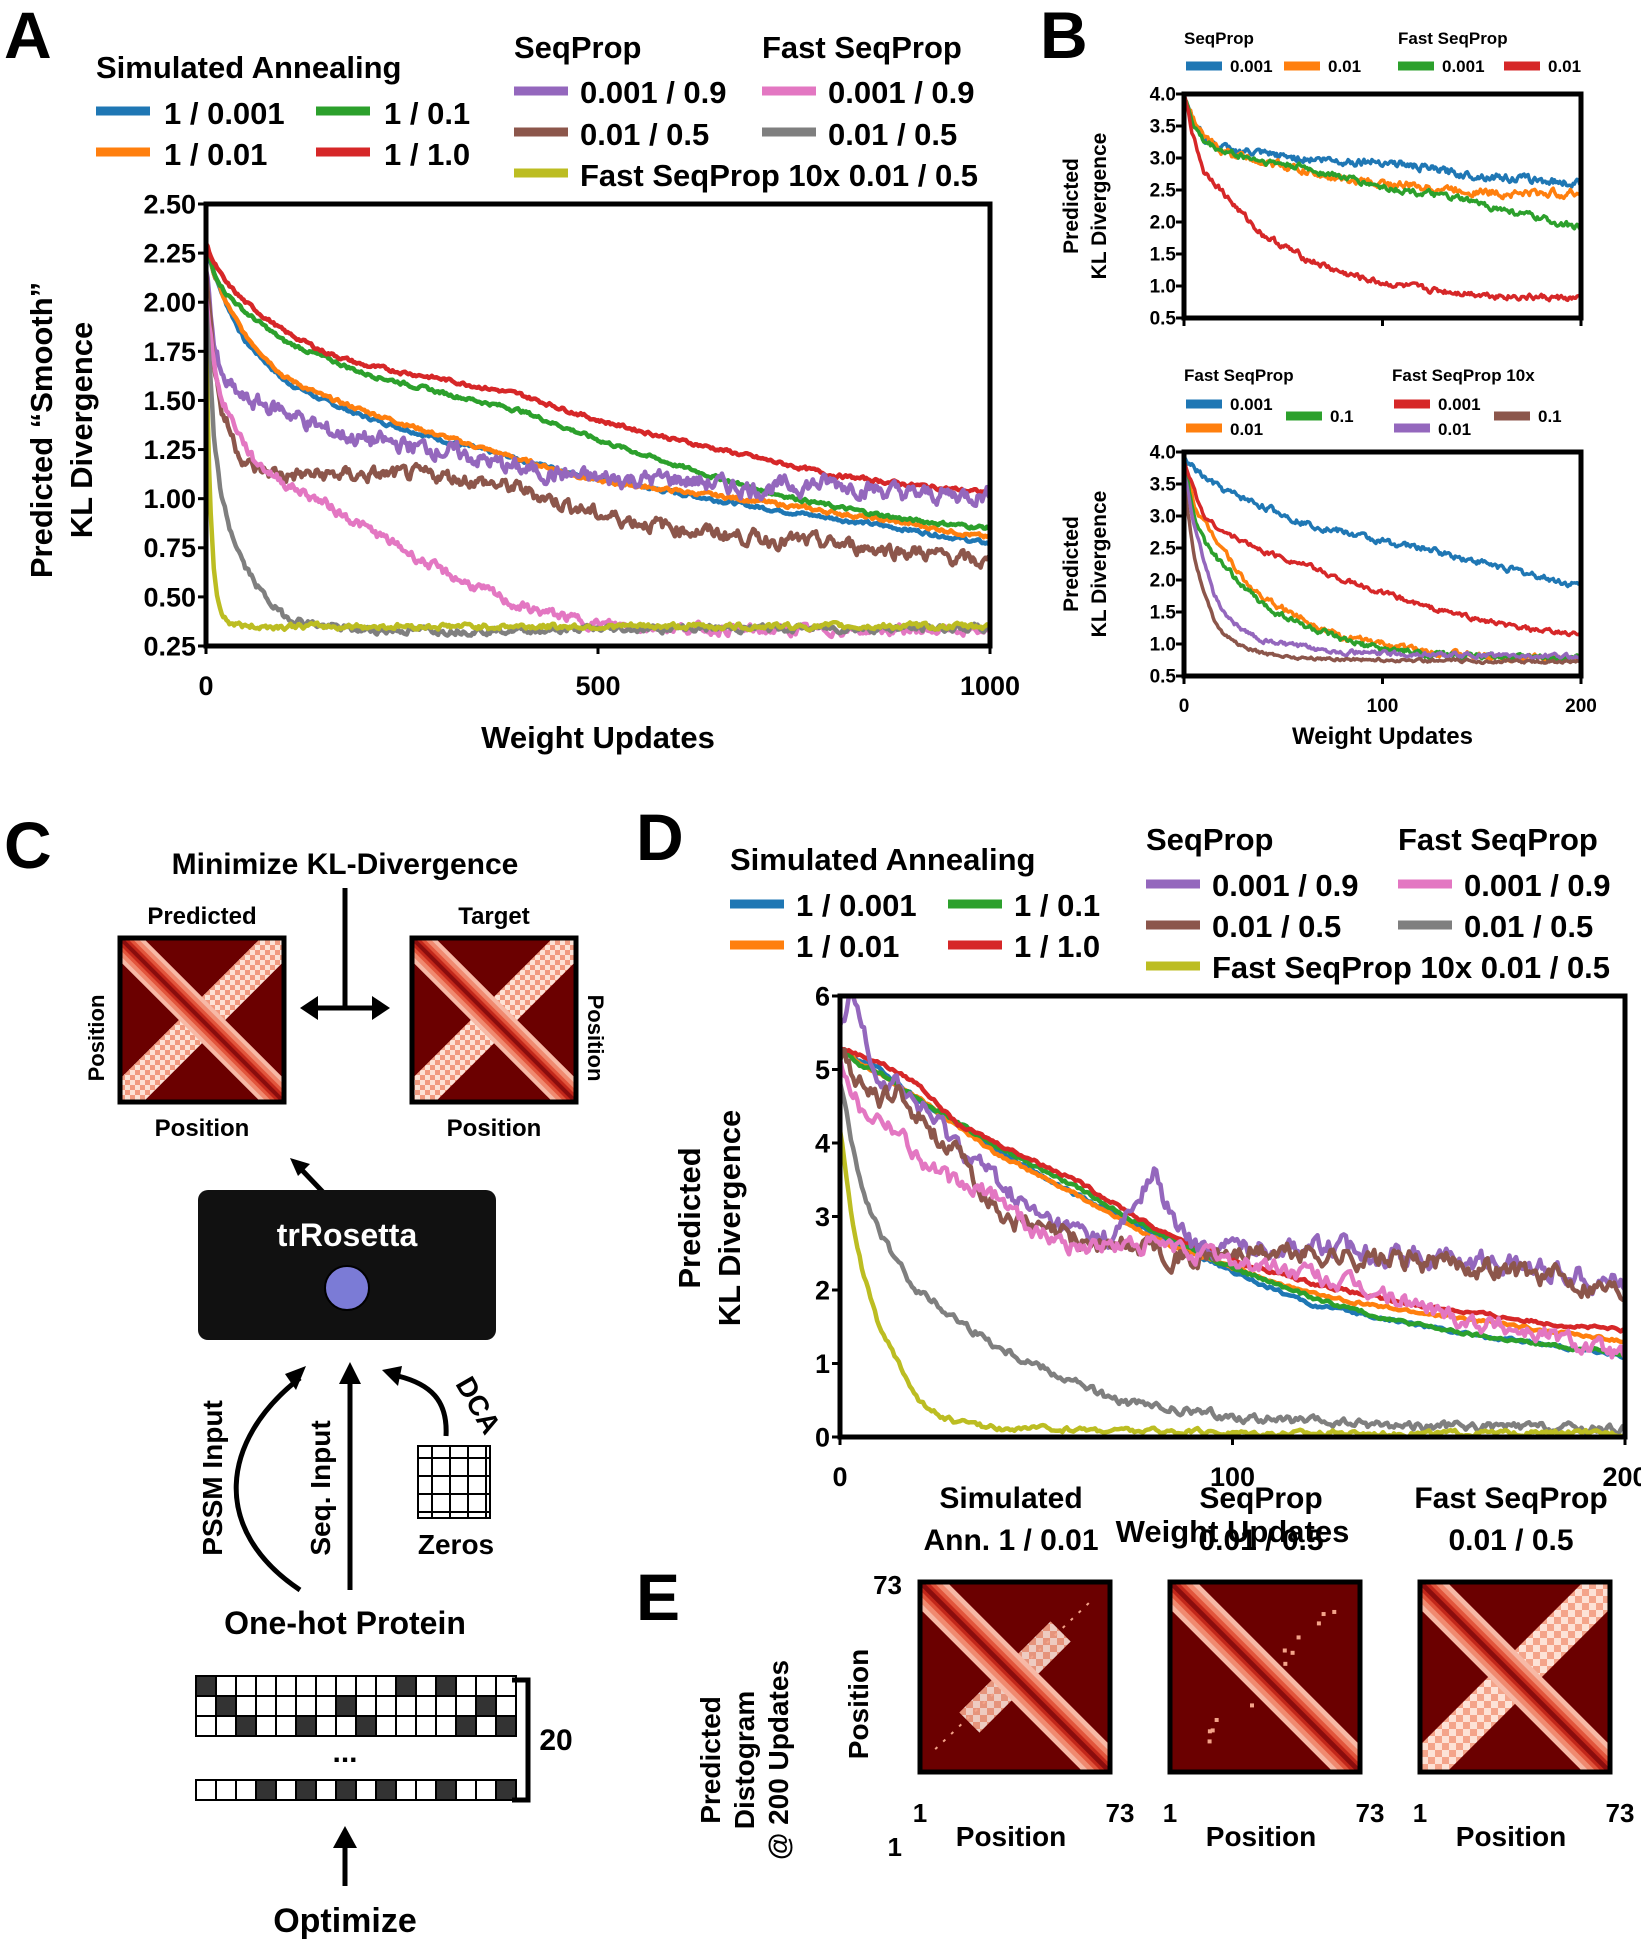  I want to click on legend-b2-label-4: 0.001, so click(1459, 404).